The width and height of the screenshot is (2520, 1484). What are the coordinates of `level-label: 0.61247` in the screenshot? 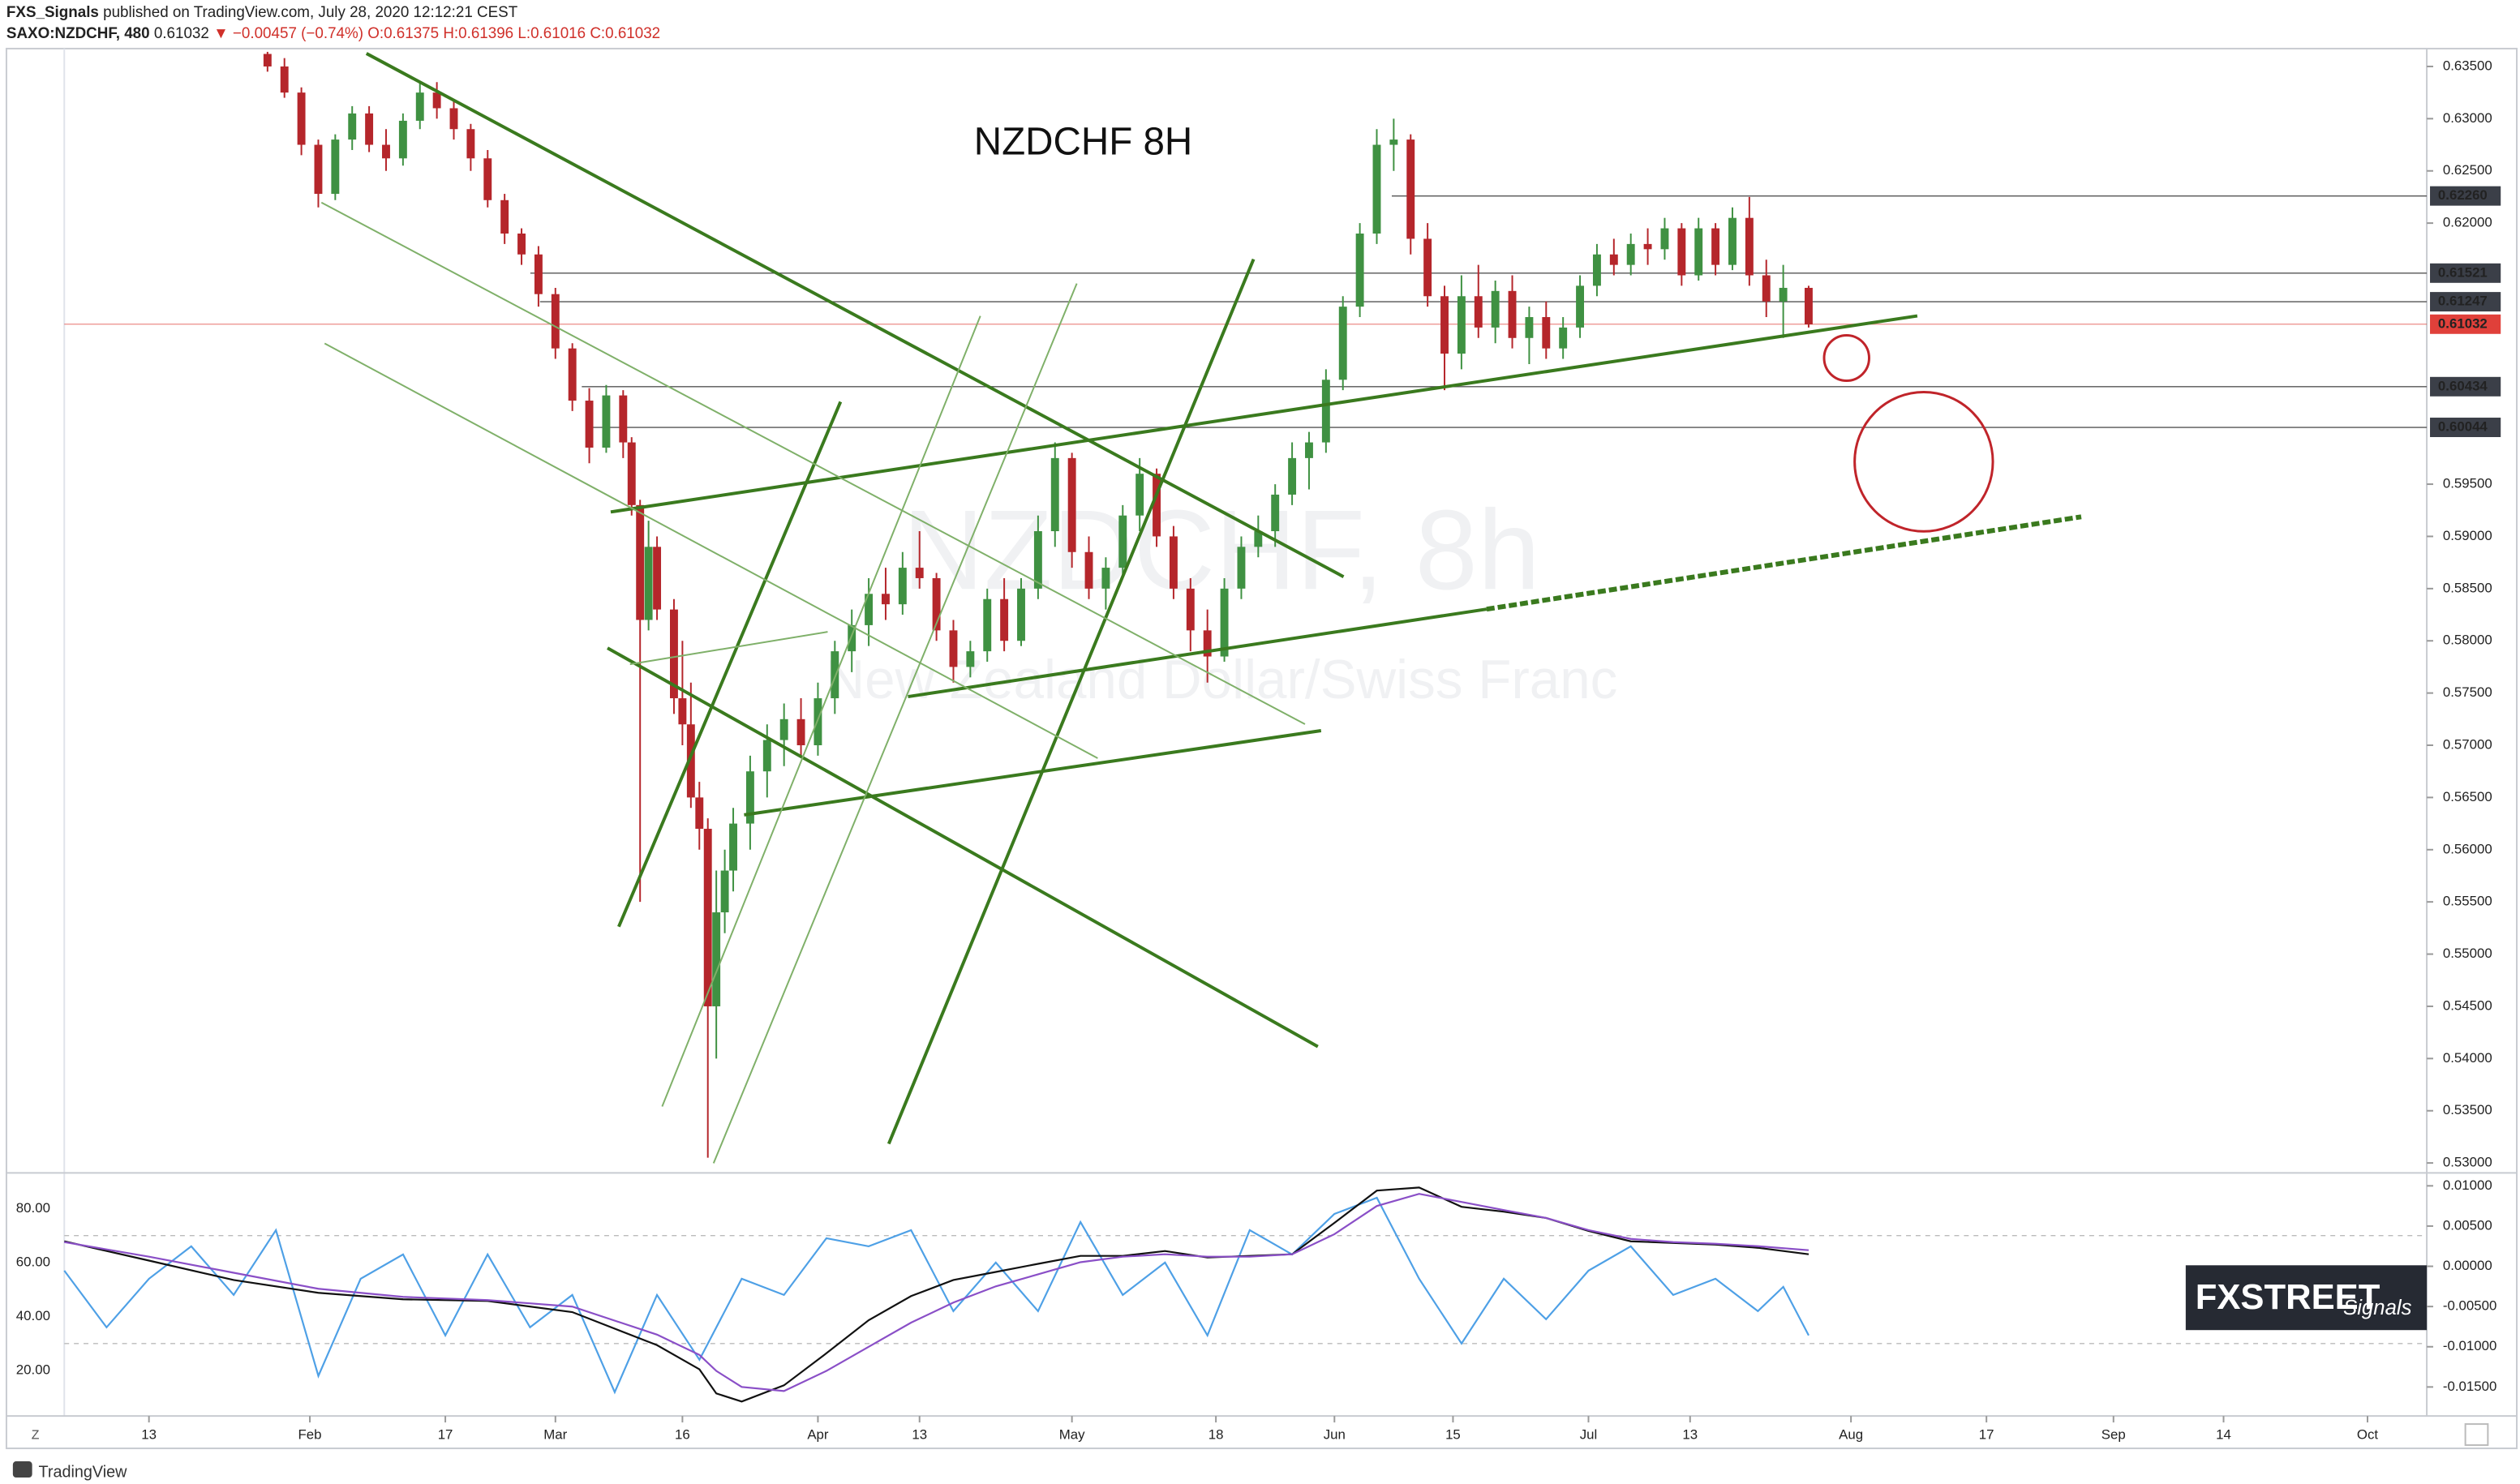 It's located at (2463, 301).